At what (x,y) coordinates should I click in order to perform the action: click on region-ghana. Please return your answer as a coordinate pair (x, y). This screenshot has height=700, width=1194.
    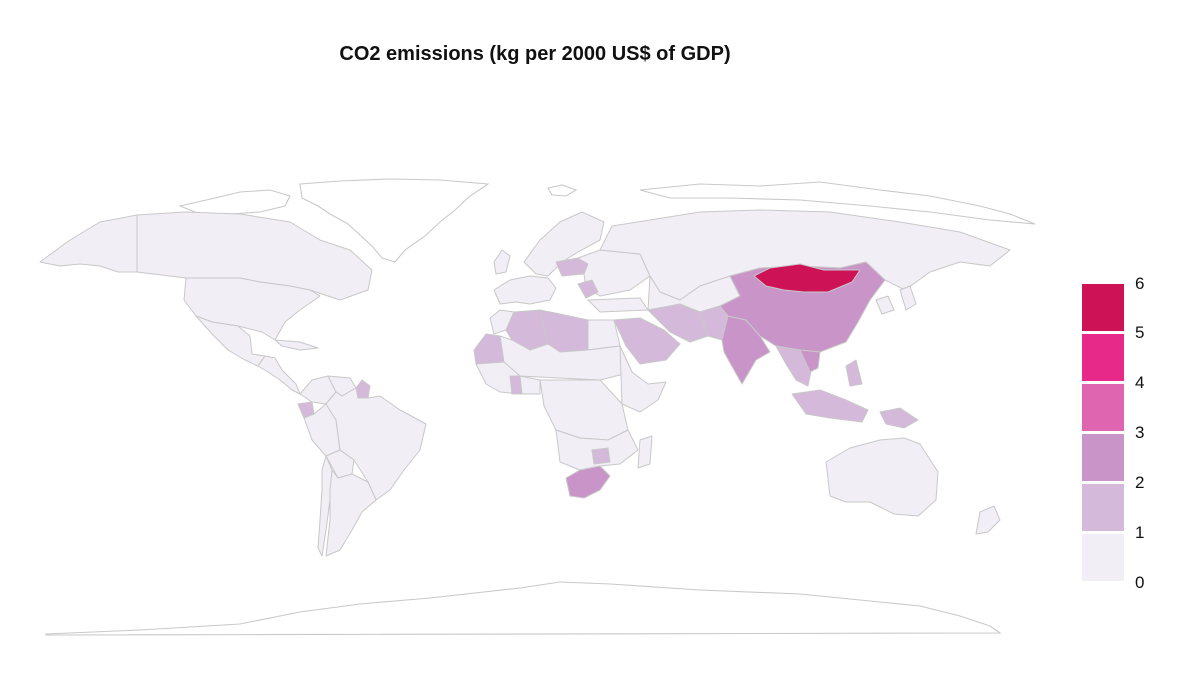
    Looking at the image, I should click on (516, 385).